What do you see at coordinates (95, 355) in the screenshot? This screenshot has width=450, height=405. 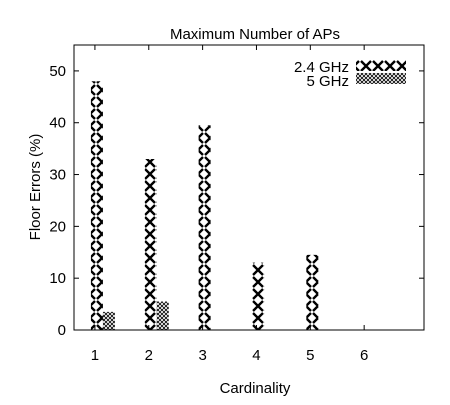 I see `x-tick-label-1: 1` at bounding box center [95, 355].